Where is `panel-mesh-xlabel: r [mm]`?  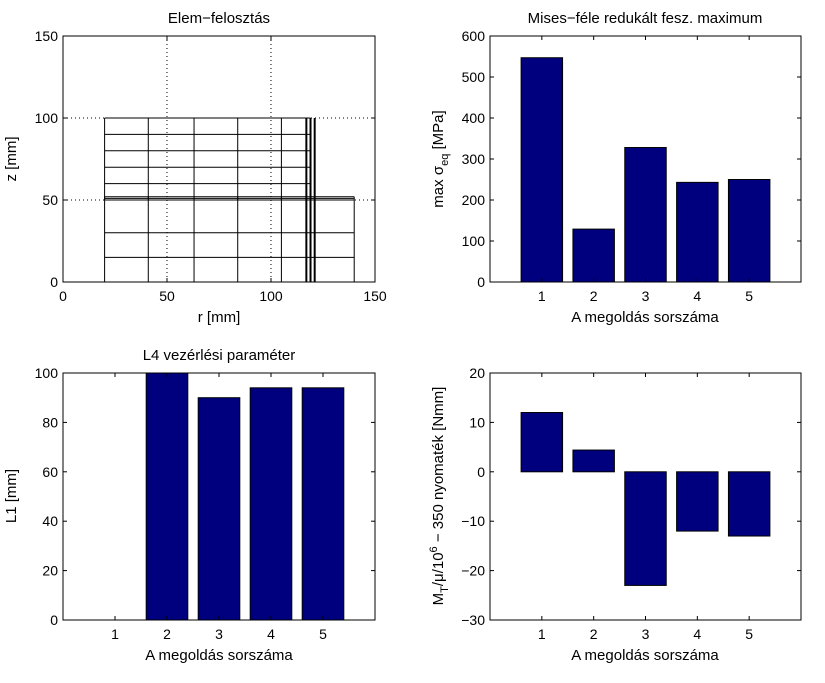 panel-mesh-xlabel: r [mm] is located at coordinates (219, 317).